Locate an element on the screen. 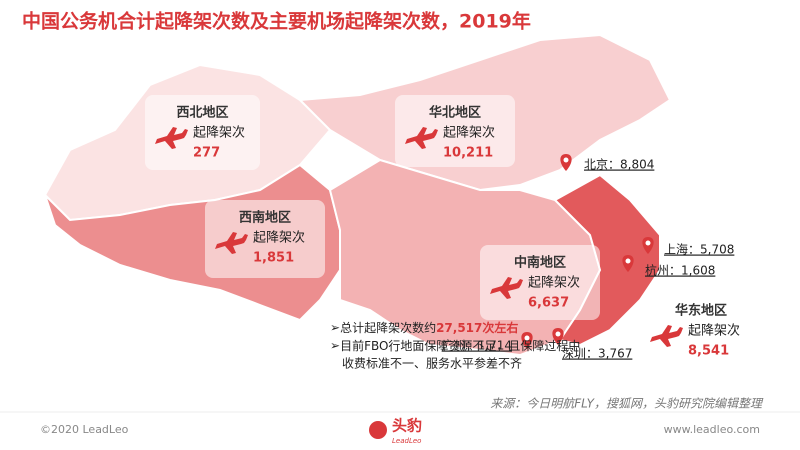  logo: 头豹 is located at coordinates (407, 426).